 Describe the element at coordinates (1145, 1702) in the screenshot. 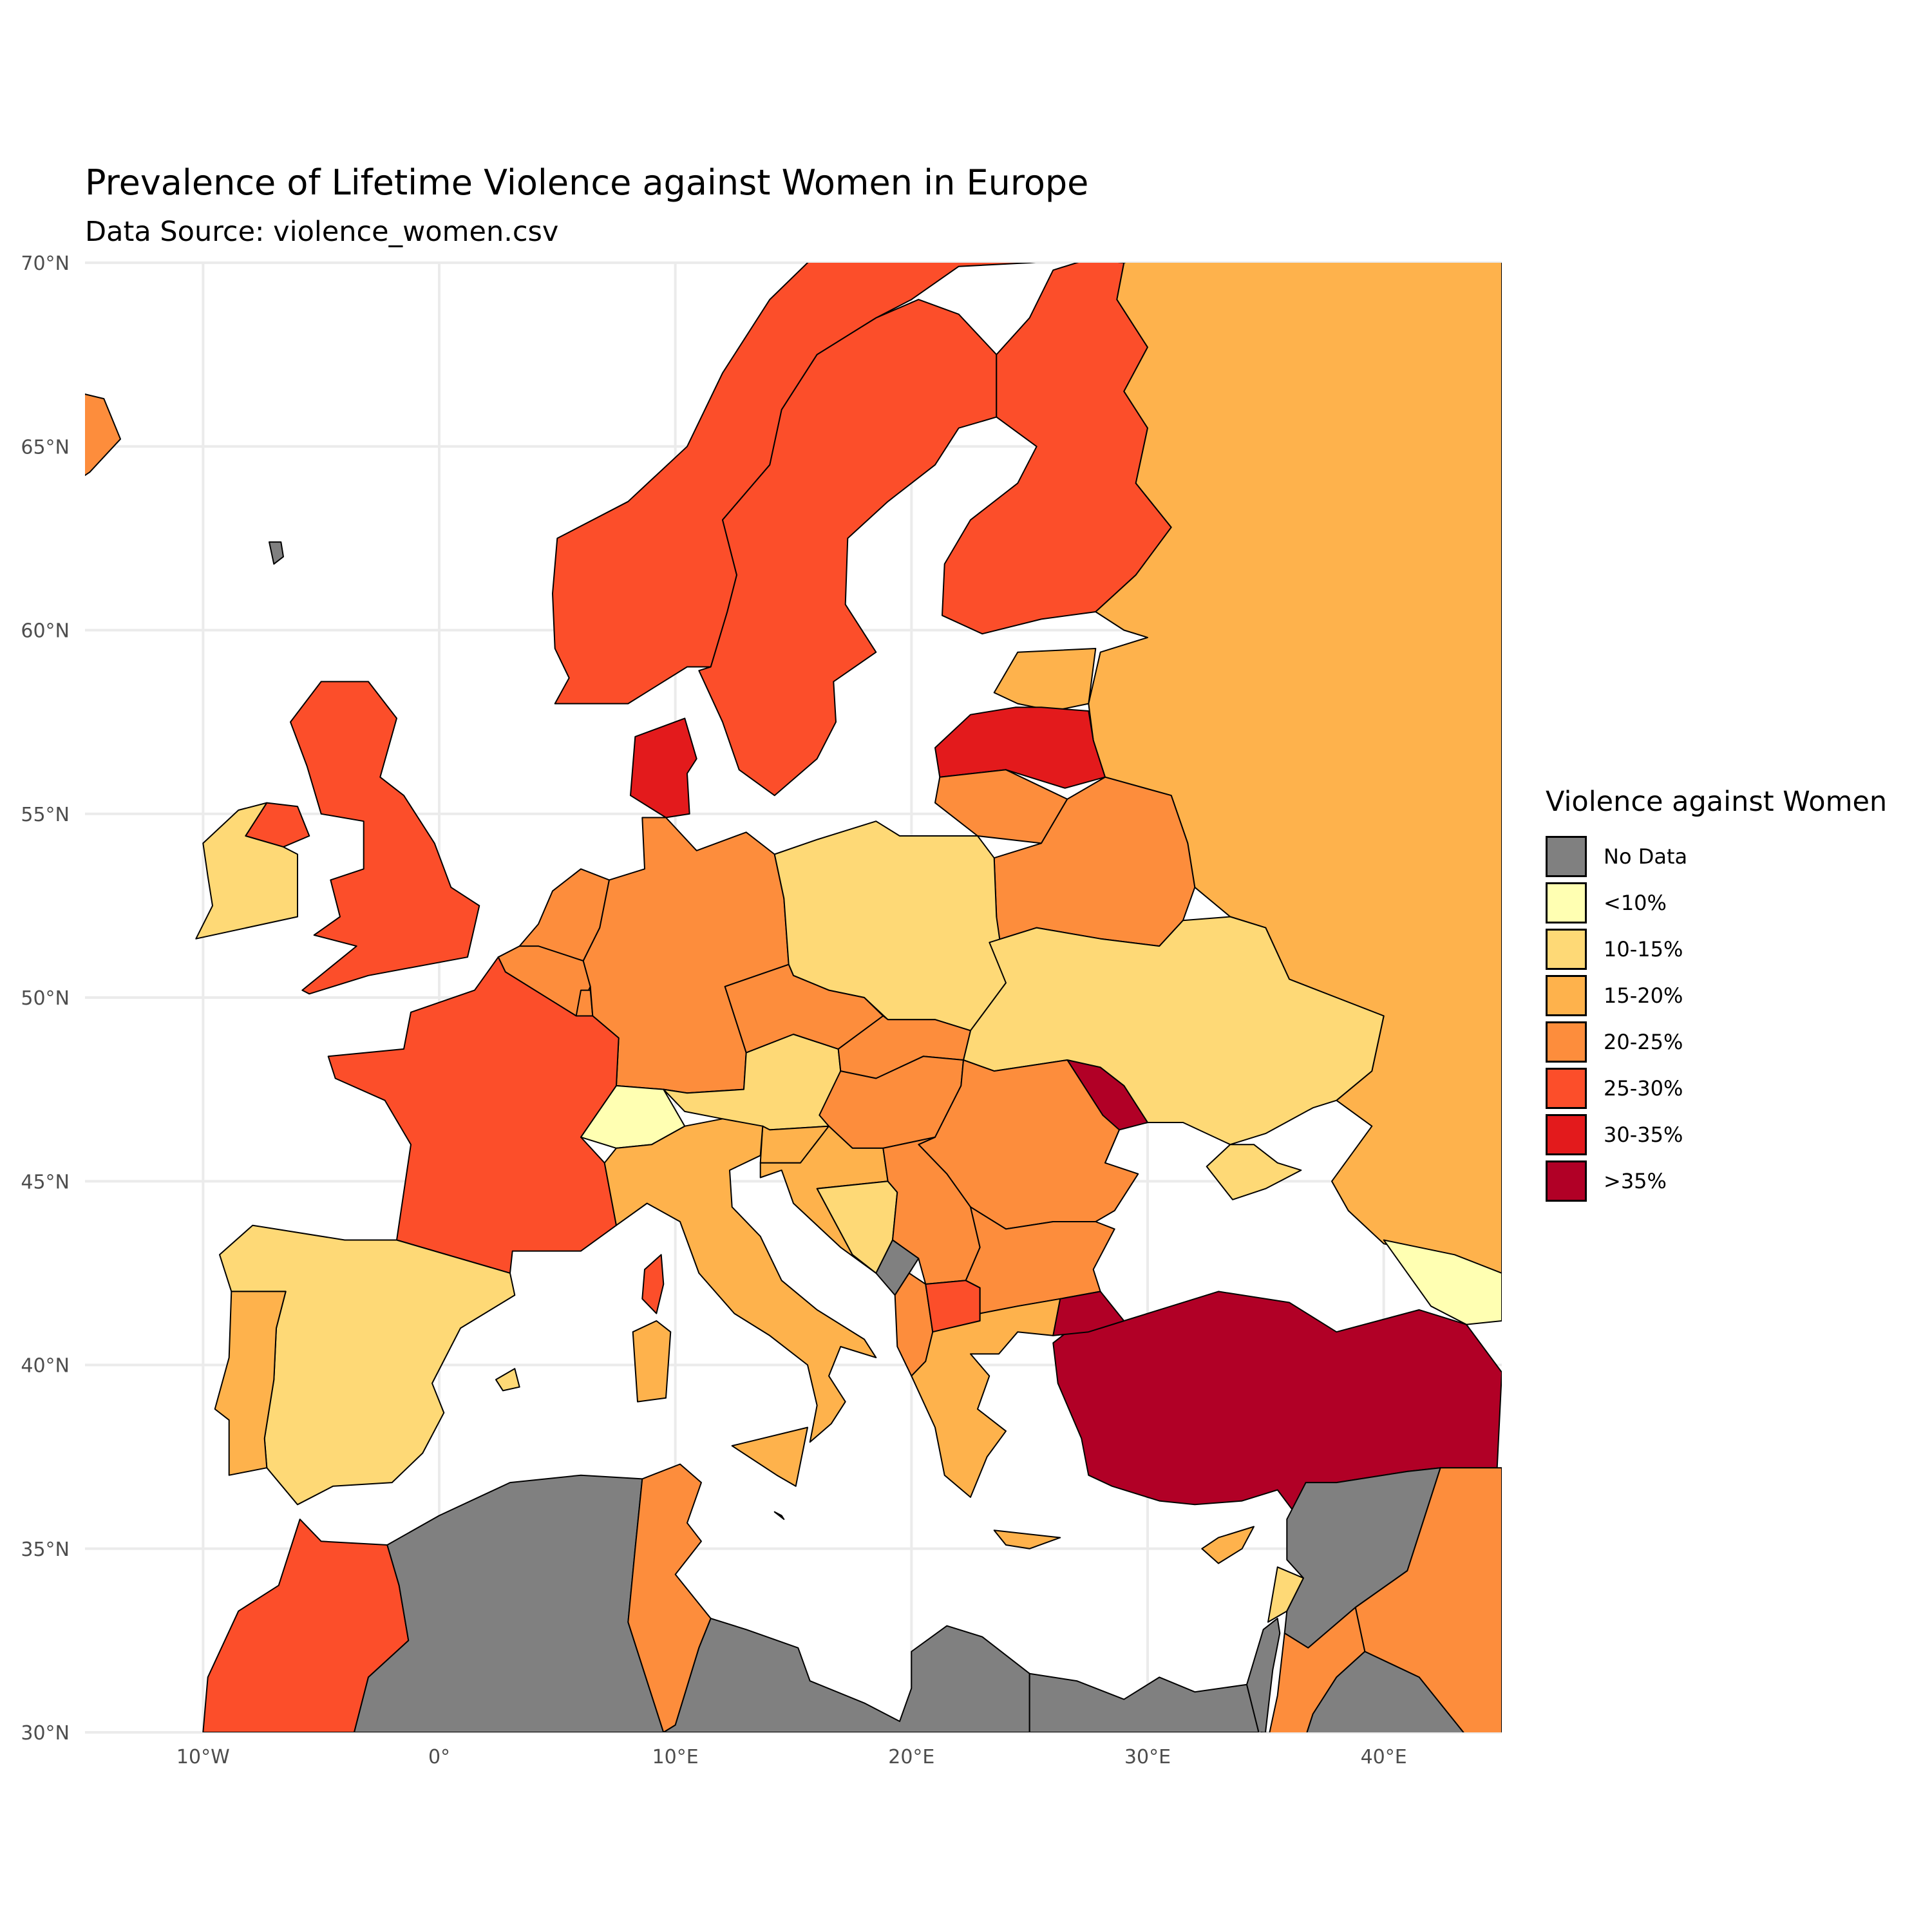

I see `country-egypt` at that location.